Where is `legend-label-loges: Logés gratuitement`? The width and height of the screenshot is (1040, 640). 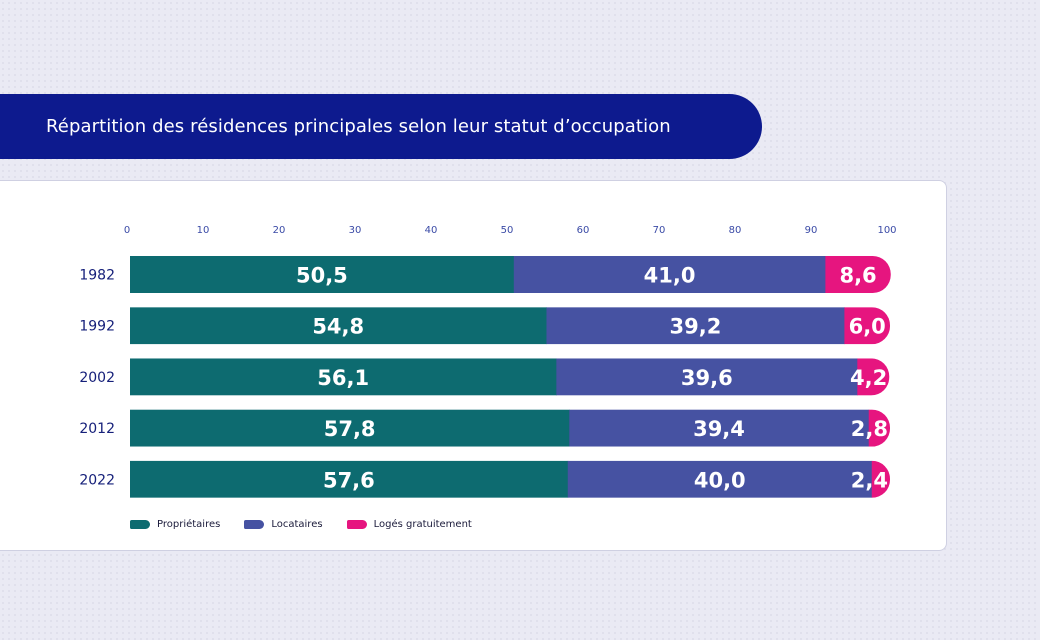 legend-label-loges: Logés gratuitement is located at coordinates (422, 524).